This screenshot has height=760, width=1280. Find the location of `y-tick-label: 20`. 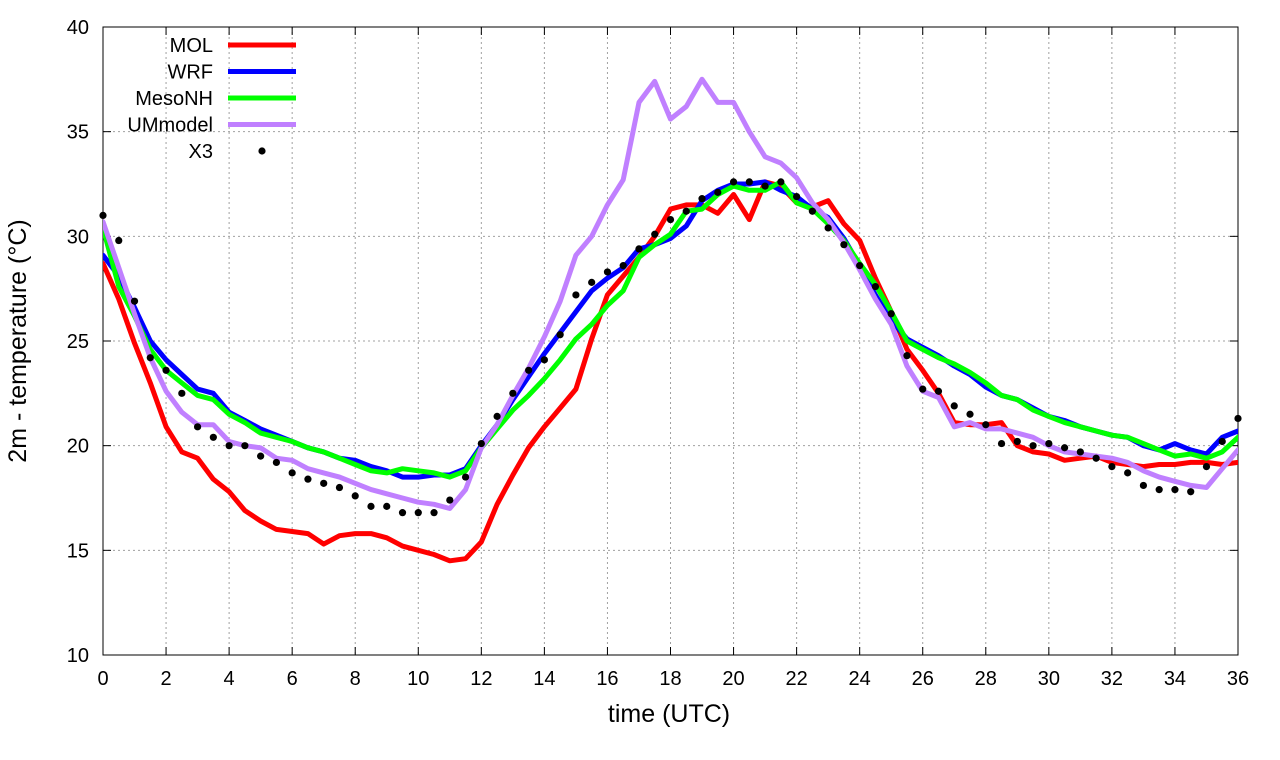

y-tick-label: 20 is located at coordinates (78, 447).